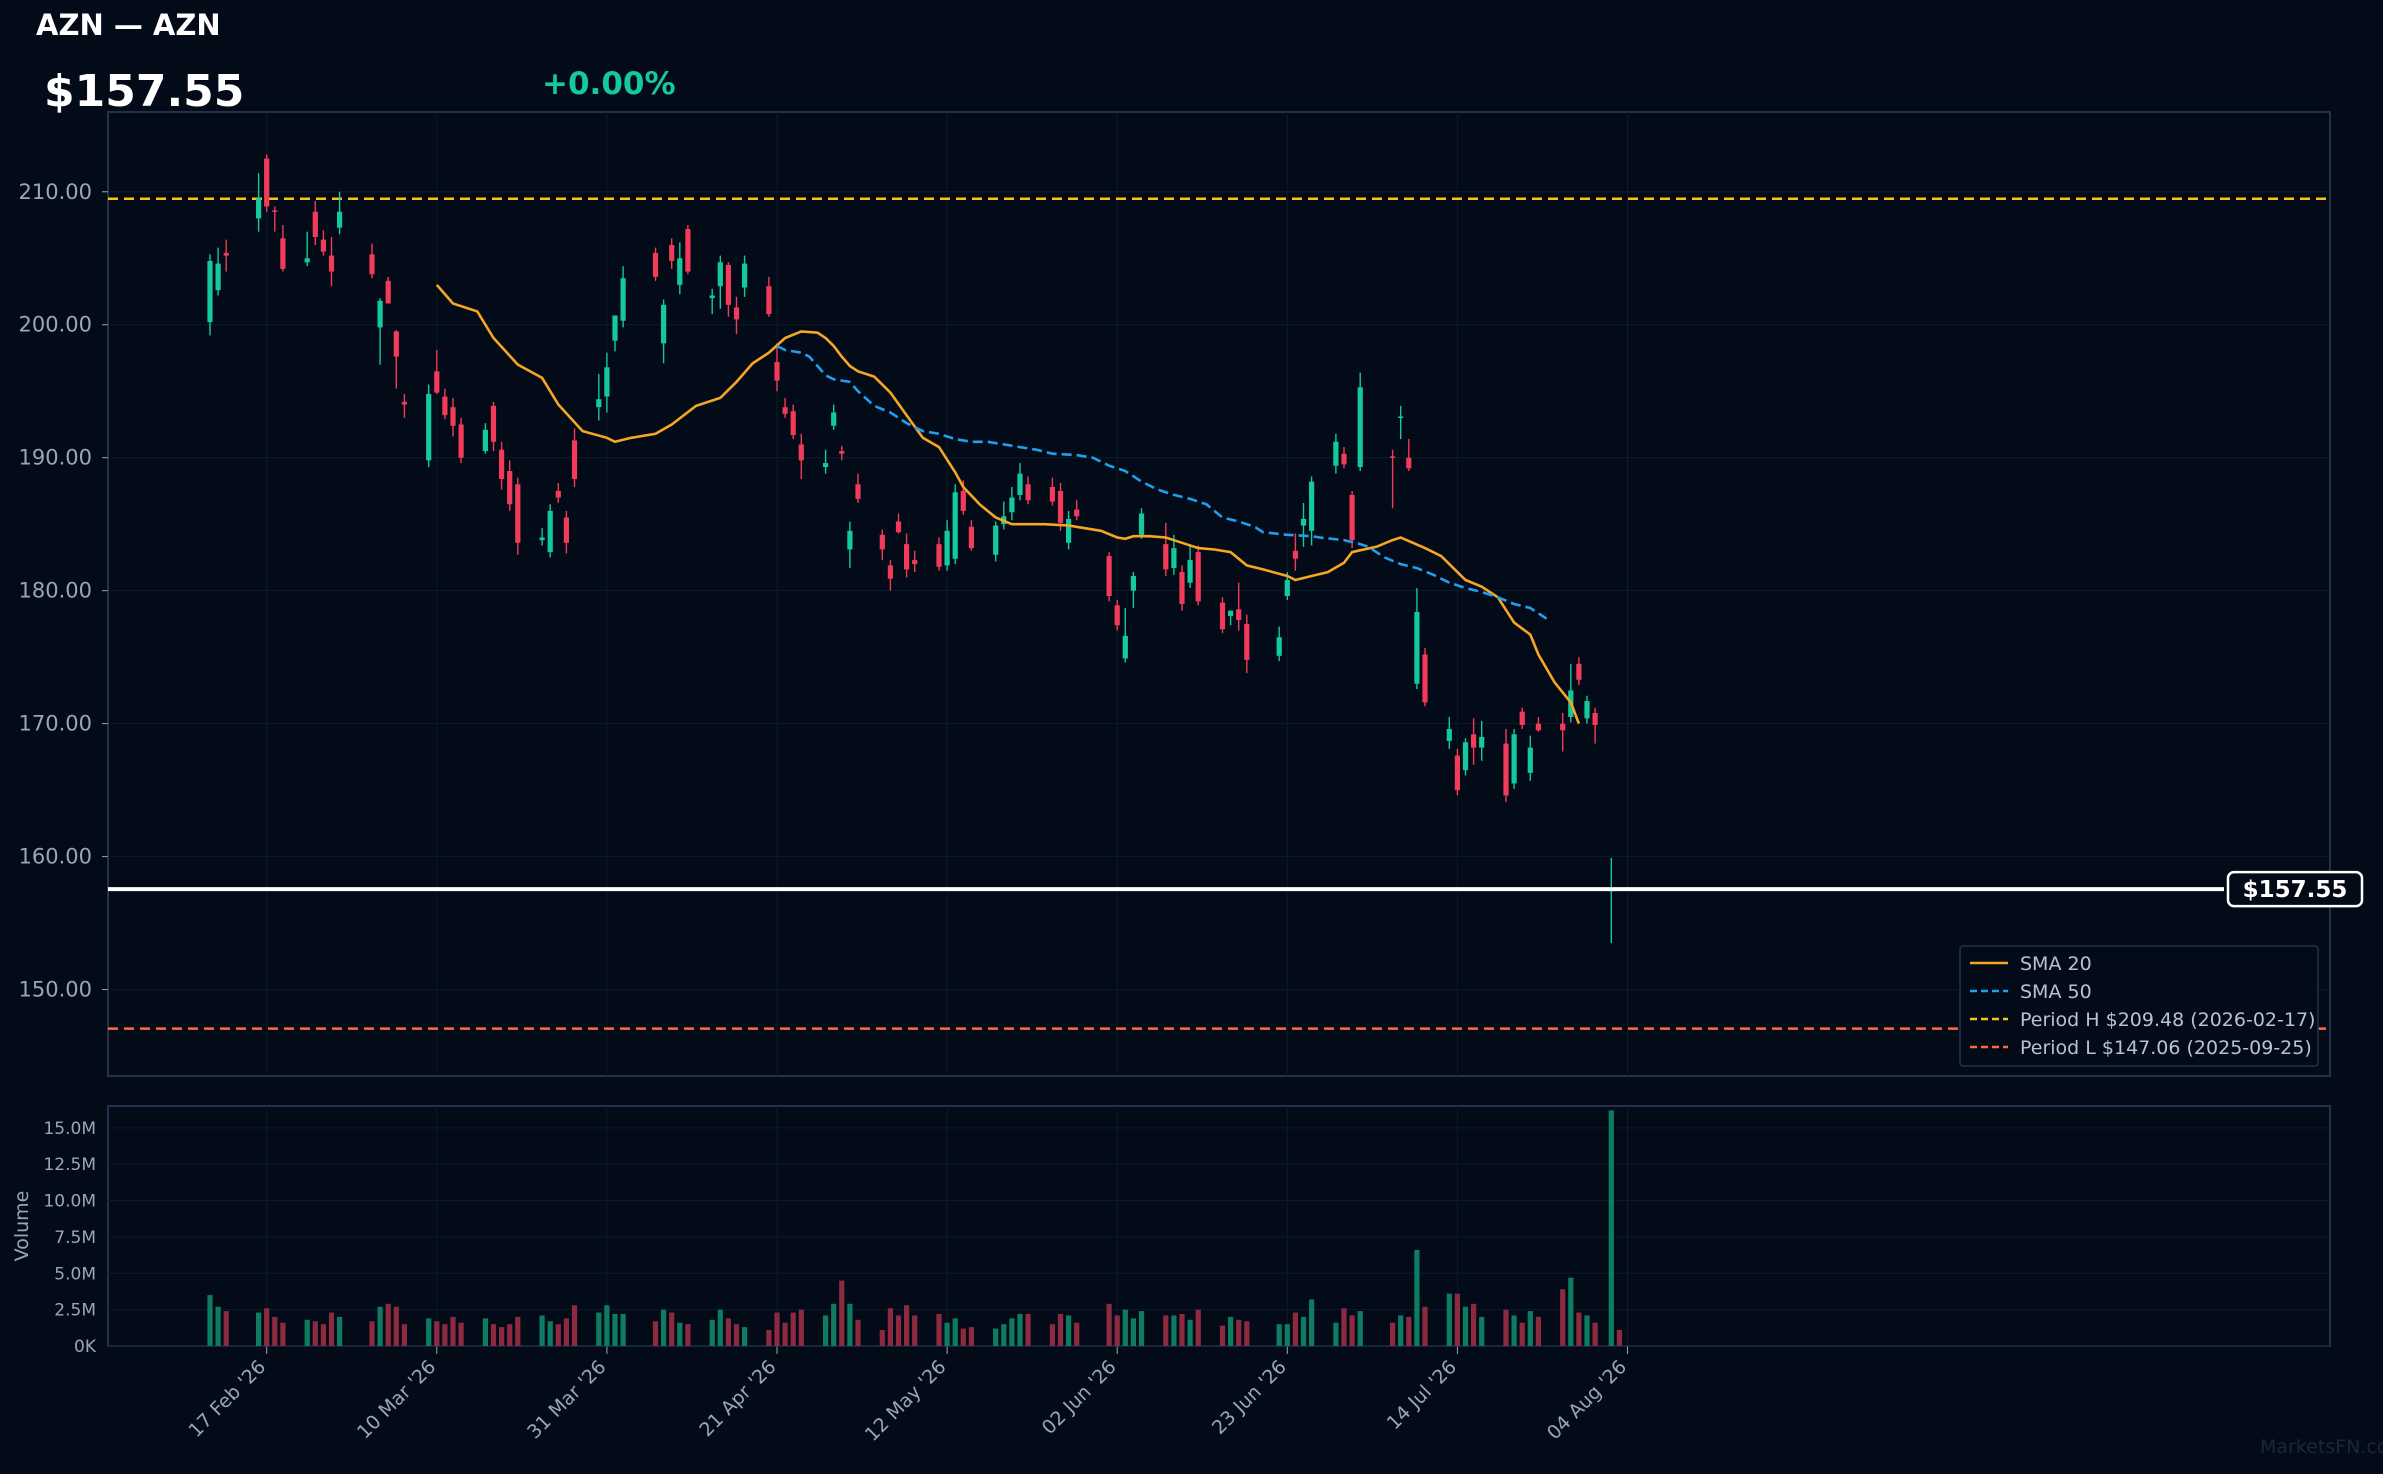  I want to click on x-tick-label: 14 Jul '26, so click(1422, 1395).